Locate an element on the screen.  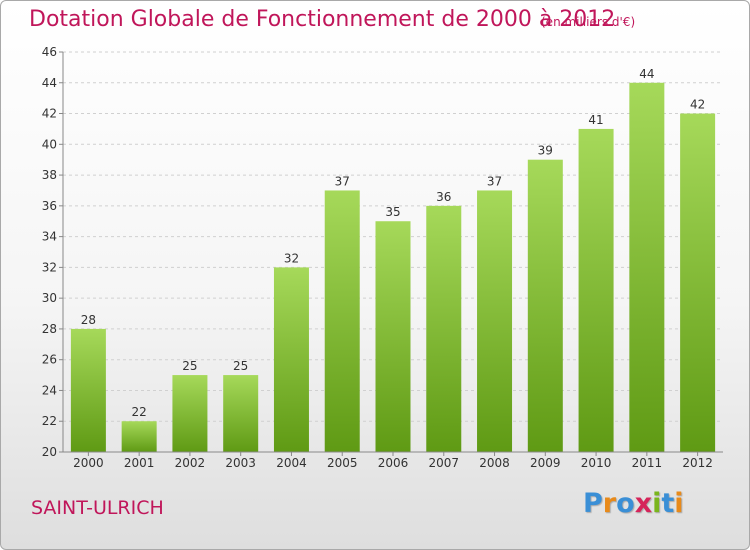
x-tick-label-2000: 2000 is located at coordinates (88, 463).